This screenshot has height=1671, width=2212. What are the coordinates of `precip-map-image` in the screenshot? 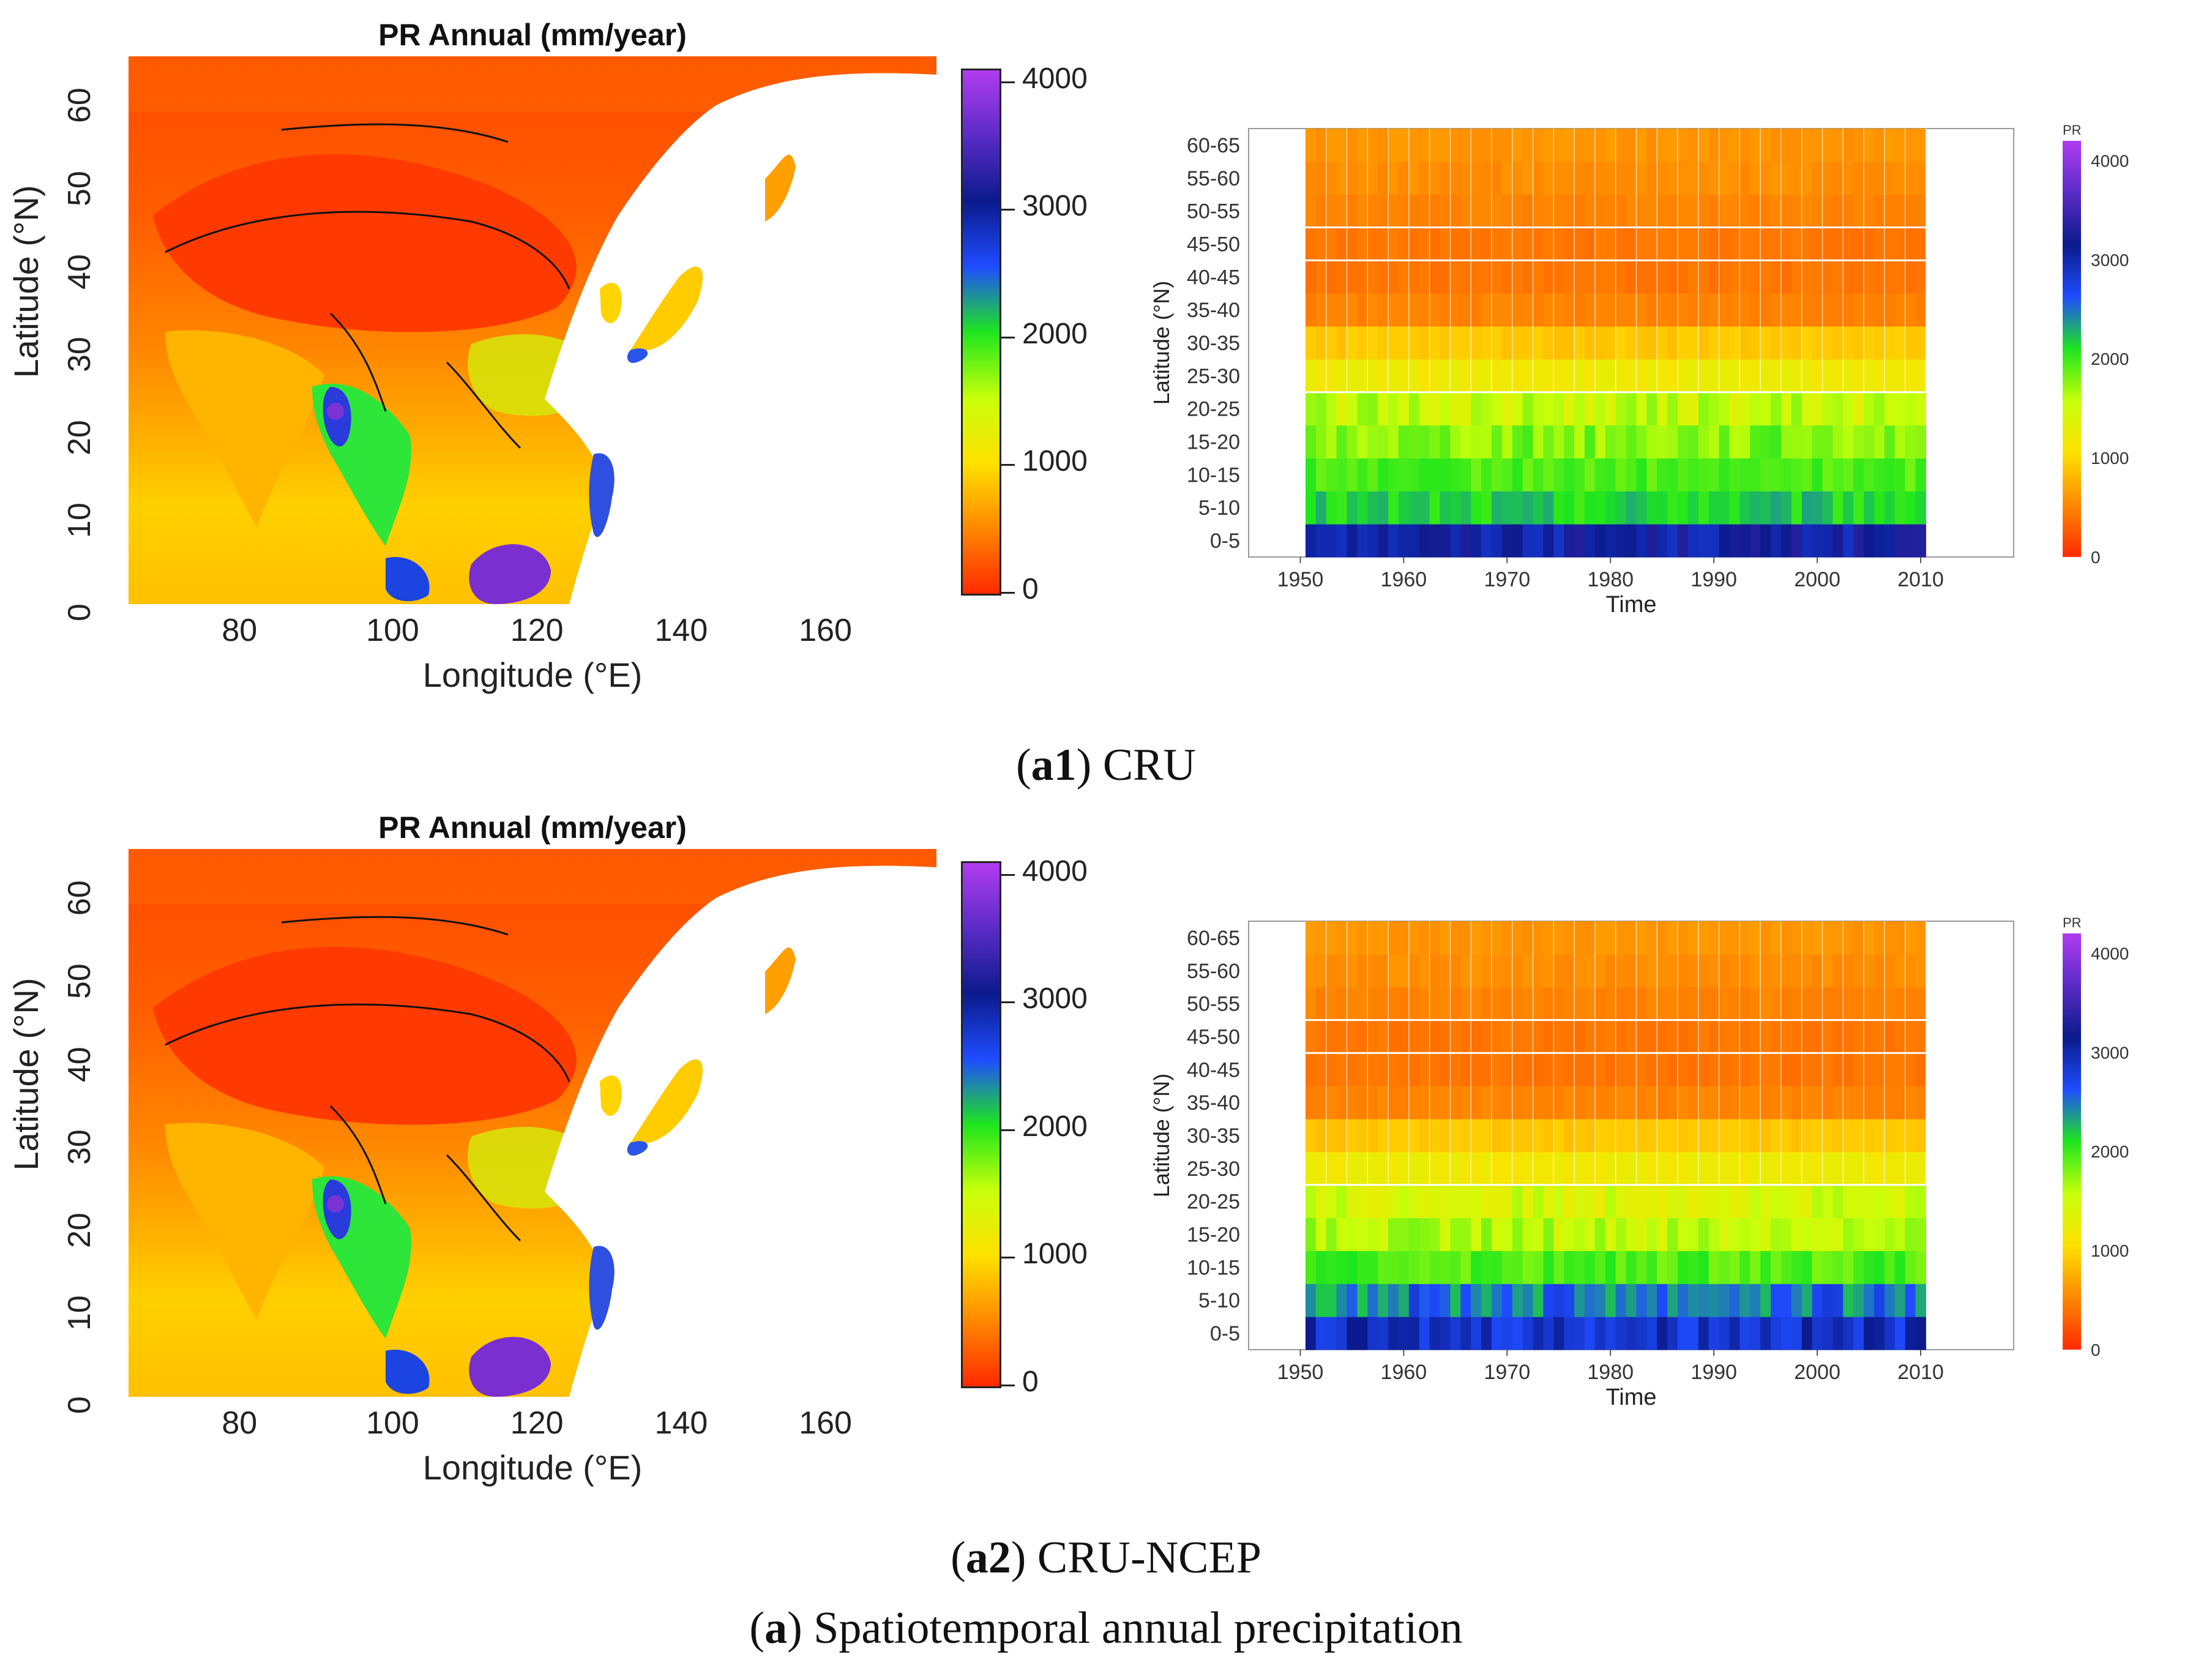 It's located at (532, 1123).